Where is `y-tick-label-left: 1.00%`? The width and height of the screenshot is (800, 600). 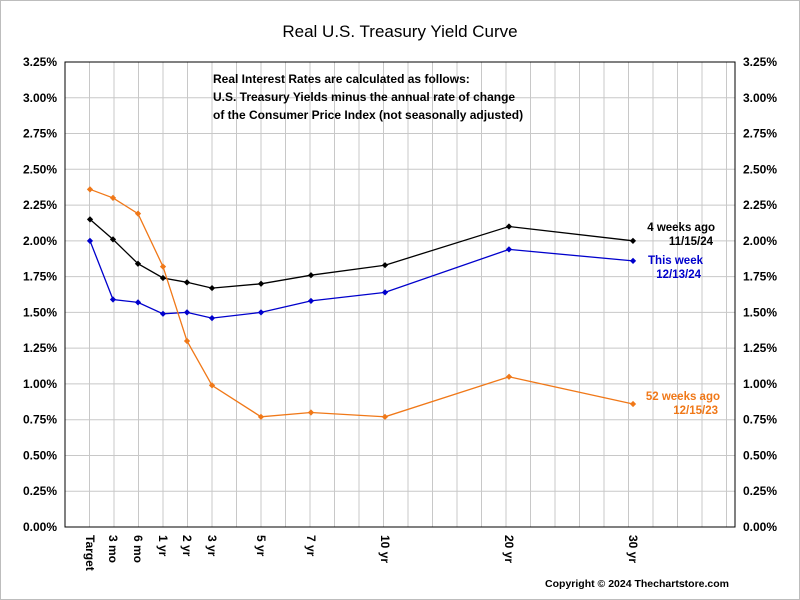 y-tick-label-left: 1.00% is located at coordinates (40, 384).